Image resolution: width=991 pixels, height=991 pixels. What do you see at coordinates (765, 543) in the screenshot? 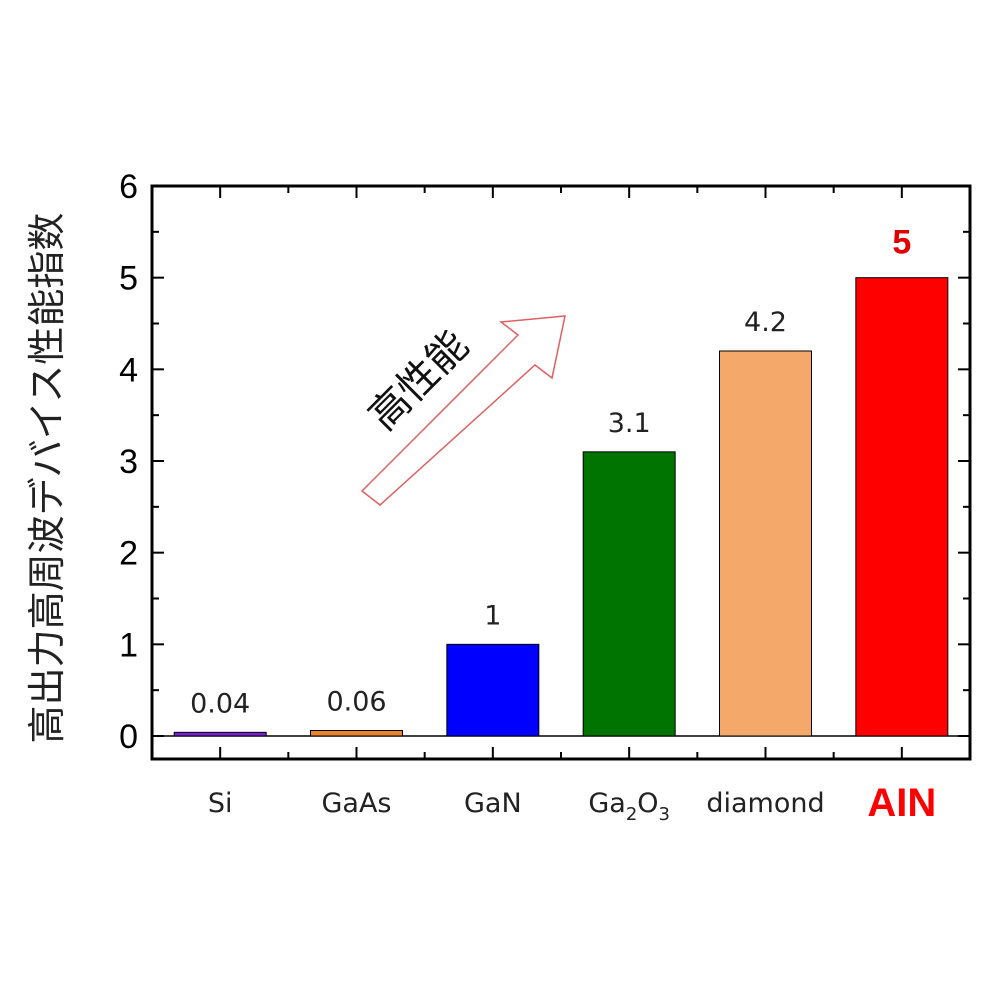
I see `bar-diamond` at bounding box center [765, 543].